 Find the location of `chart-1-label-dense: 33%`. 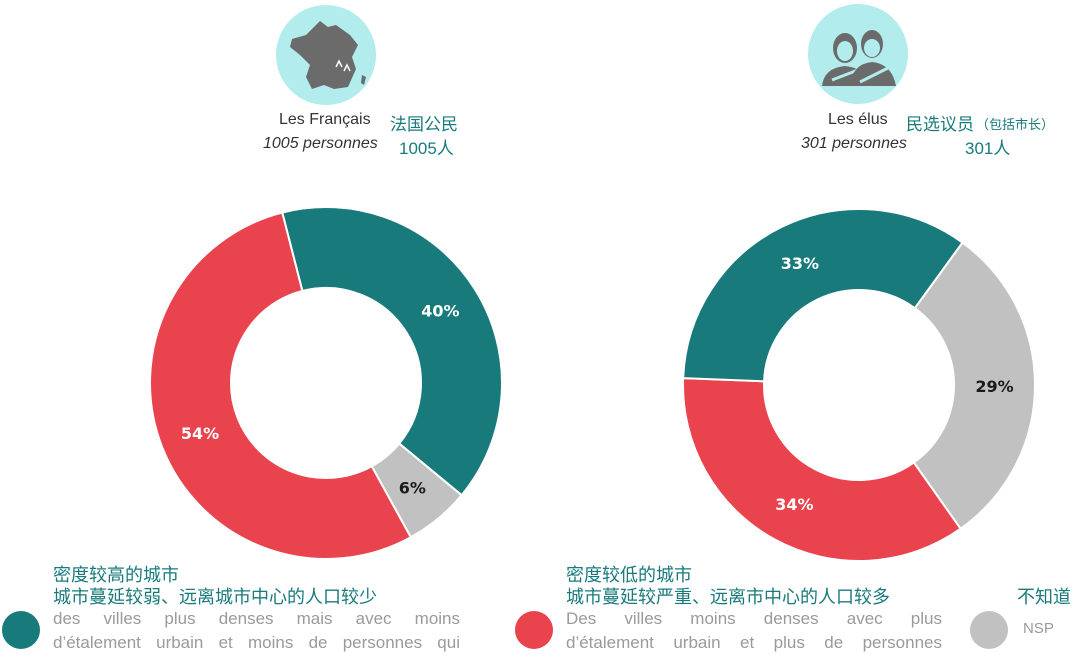

chart-1-label-dense: 33% is located at coordinates (800, 263).